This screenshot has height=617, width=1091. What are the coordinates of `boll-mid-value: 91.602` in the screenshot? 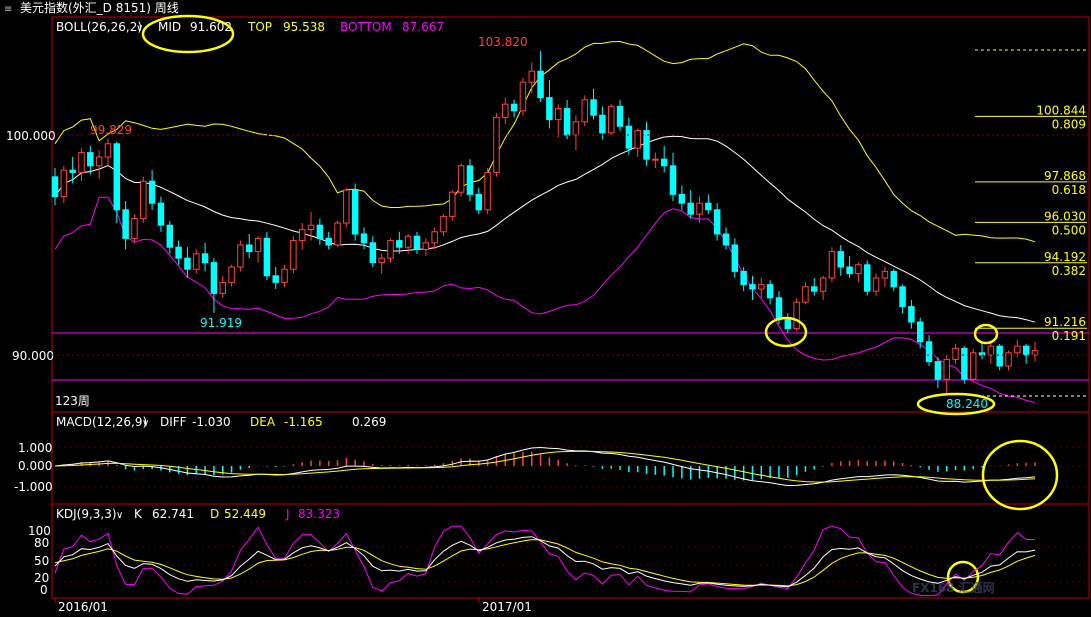 It's located at (211, 27).